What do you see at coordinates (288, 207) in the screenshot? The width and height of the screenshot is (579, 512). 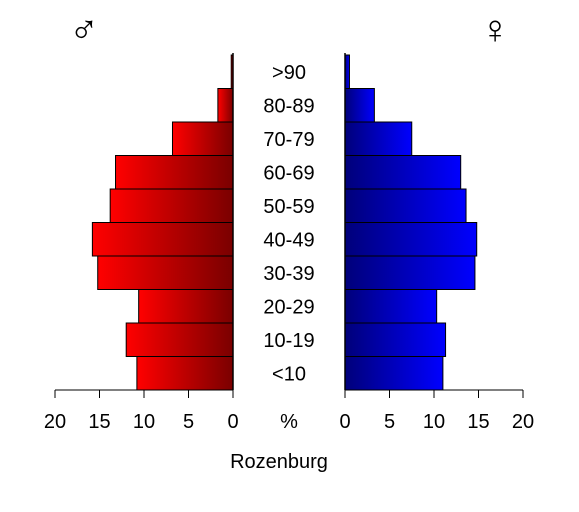 I see `age-group-label: 50-59` at bounding box center [288, 207].